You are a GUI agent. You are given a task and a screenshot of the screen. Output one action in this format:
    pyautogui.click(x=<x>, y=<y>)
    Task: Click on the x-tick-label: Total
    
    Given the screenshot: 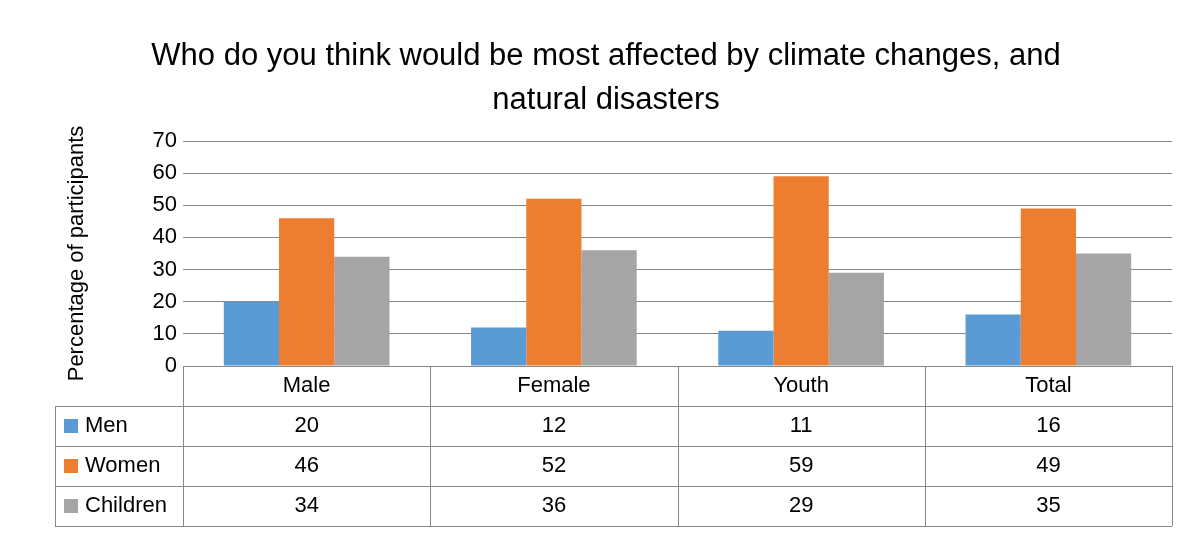 What is the action you would take?
    pyautogui.click(x=1048, y=385)
    